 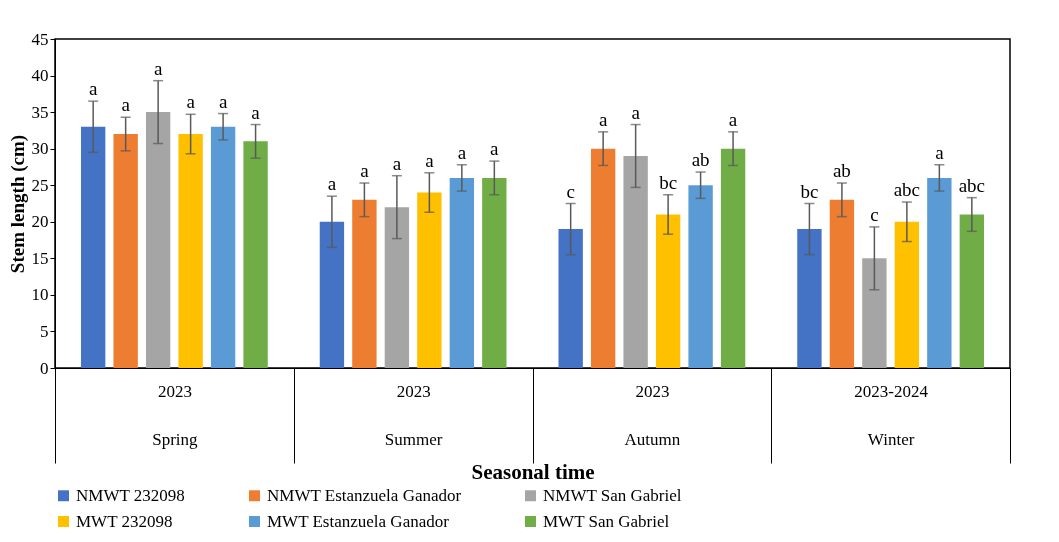 What do you see at coordinates (40, 112) in the screenshot?
I see `y-tick-label: 35` at bounding box center [40, 112].